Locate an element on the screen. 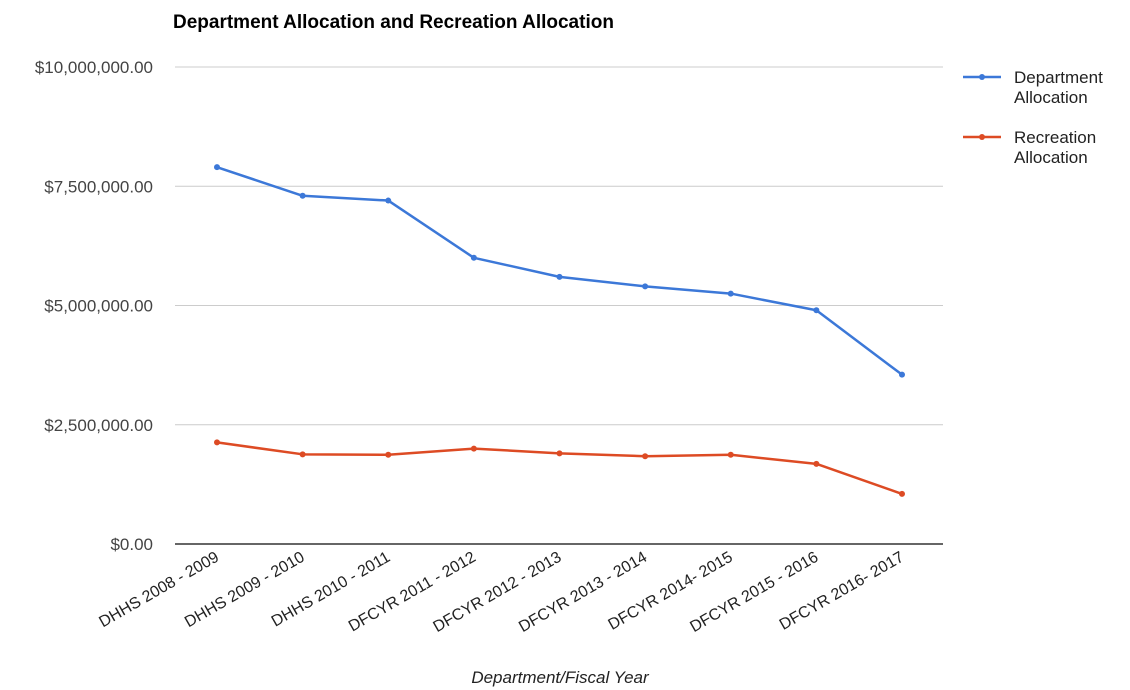 The height and width of the screenshot is (690, 1130). y-tick-label: $5,000,000.00 is located at coordinates (98, 306).